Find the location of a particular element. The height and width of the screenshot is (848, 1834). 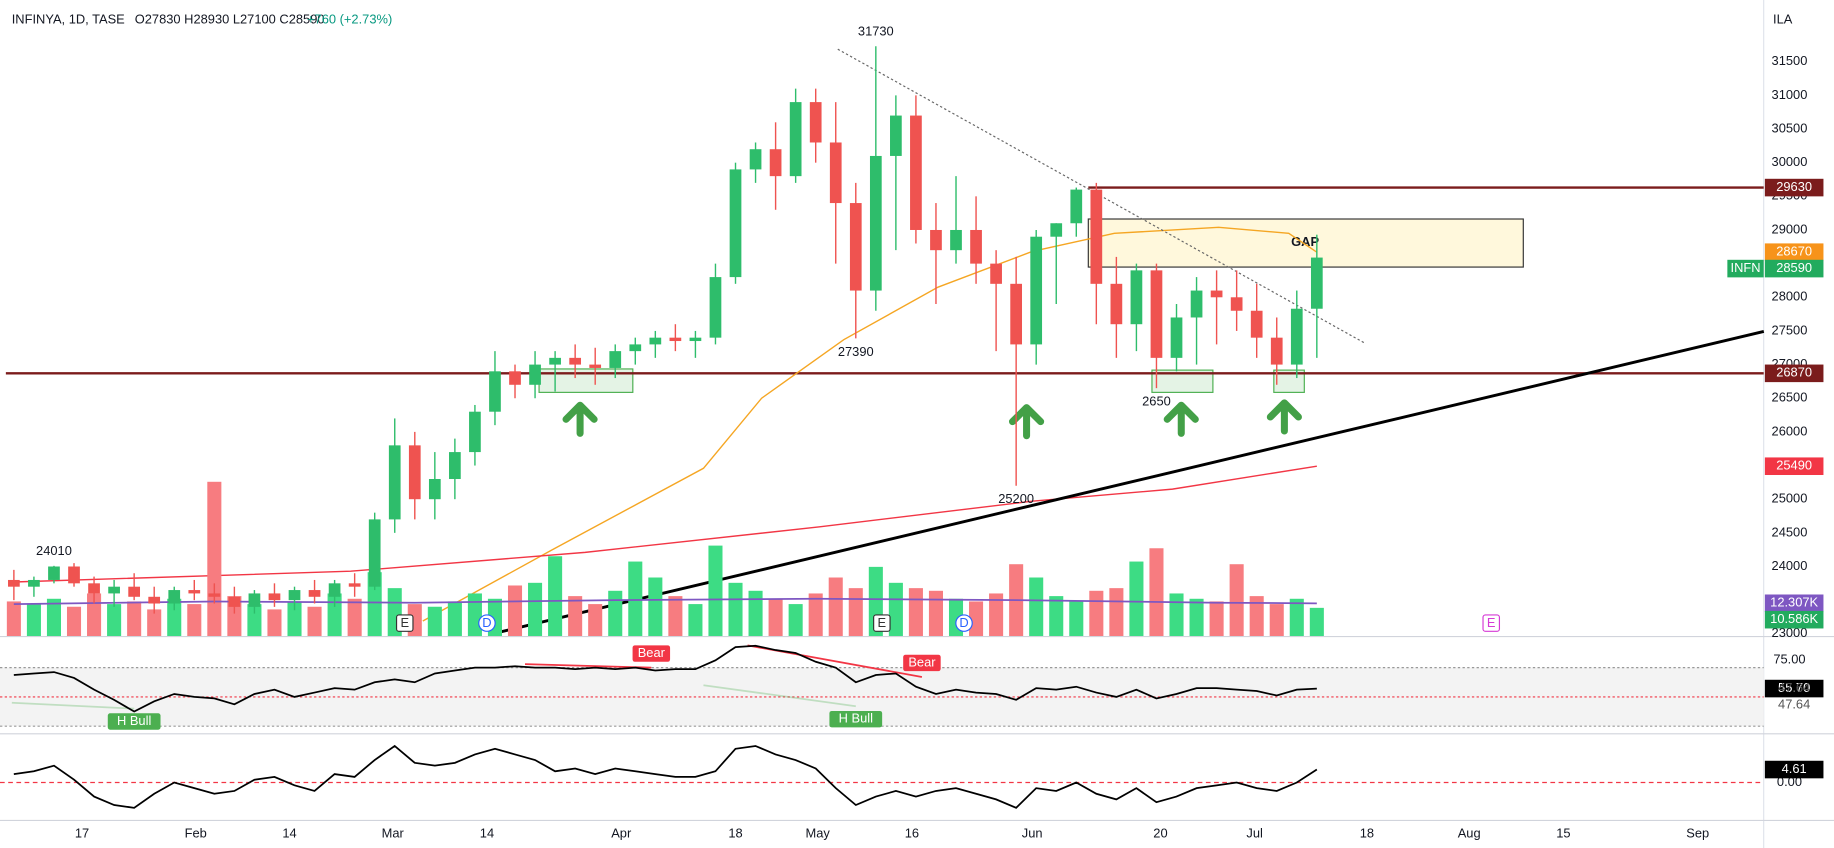

price-annotation: 27390 is located at coordinates (856, 351).